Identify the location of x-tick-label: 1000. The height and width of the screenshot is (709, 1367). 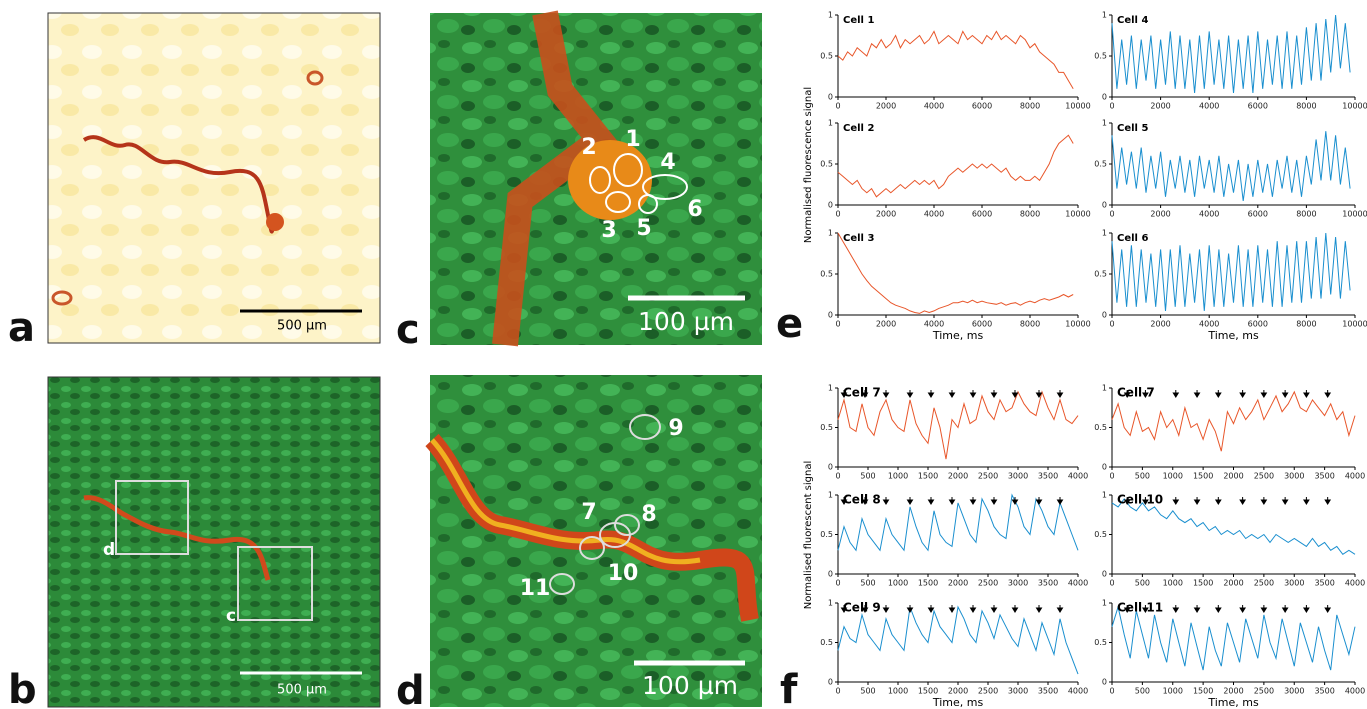
(1173, 691).